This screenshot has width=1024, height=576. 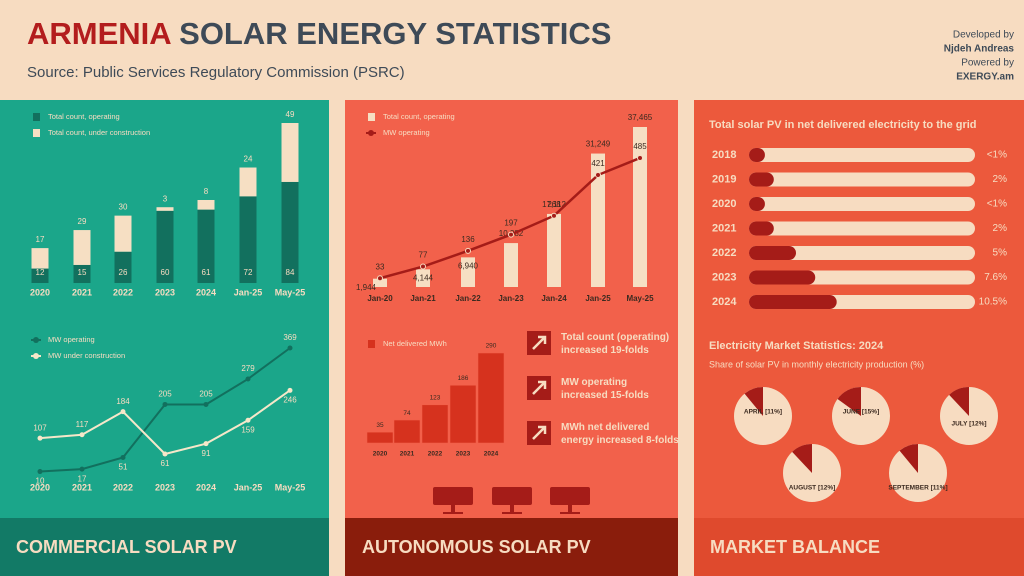 What do you see at coordinates (123, 401) in the screenshot?
I see `data-label: 184` at bounding box center [123, 401].